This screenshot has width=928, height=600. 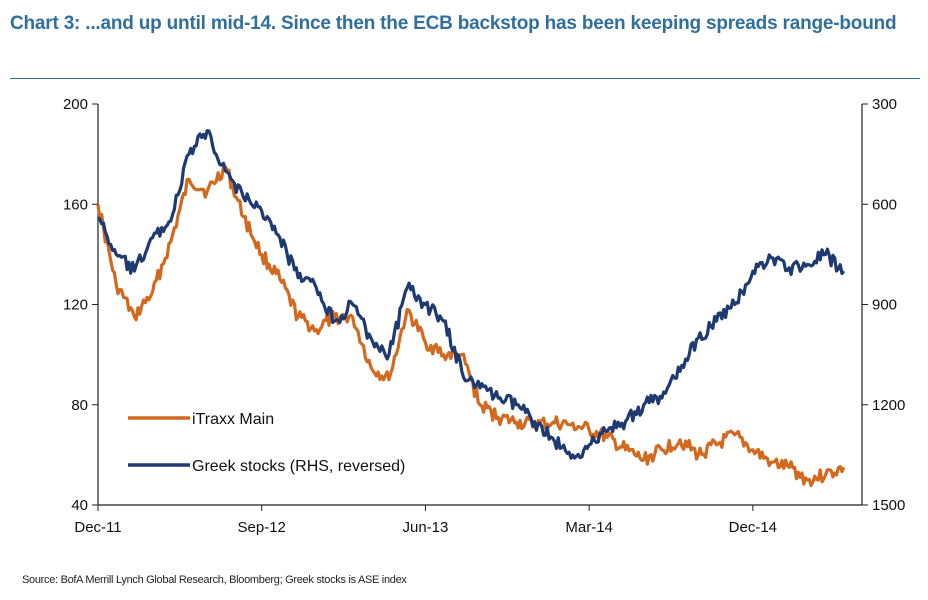 What do you see at coordinates (97, 527) in the screenshot?
I see `x-tick-label: Dec-11` at bounding box center [97, 527].